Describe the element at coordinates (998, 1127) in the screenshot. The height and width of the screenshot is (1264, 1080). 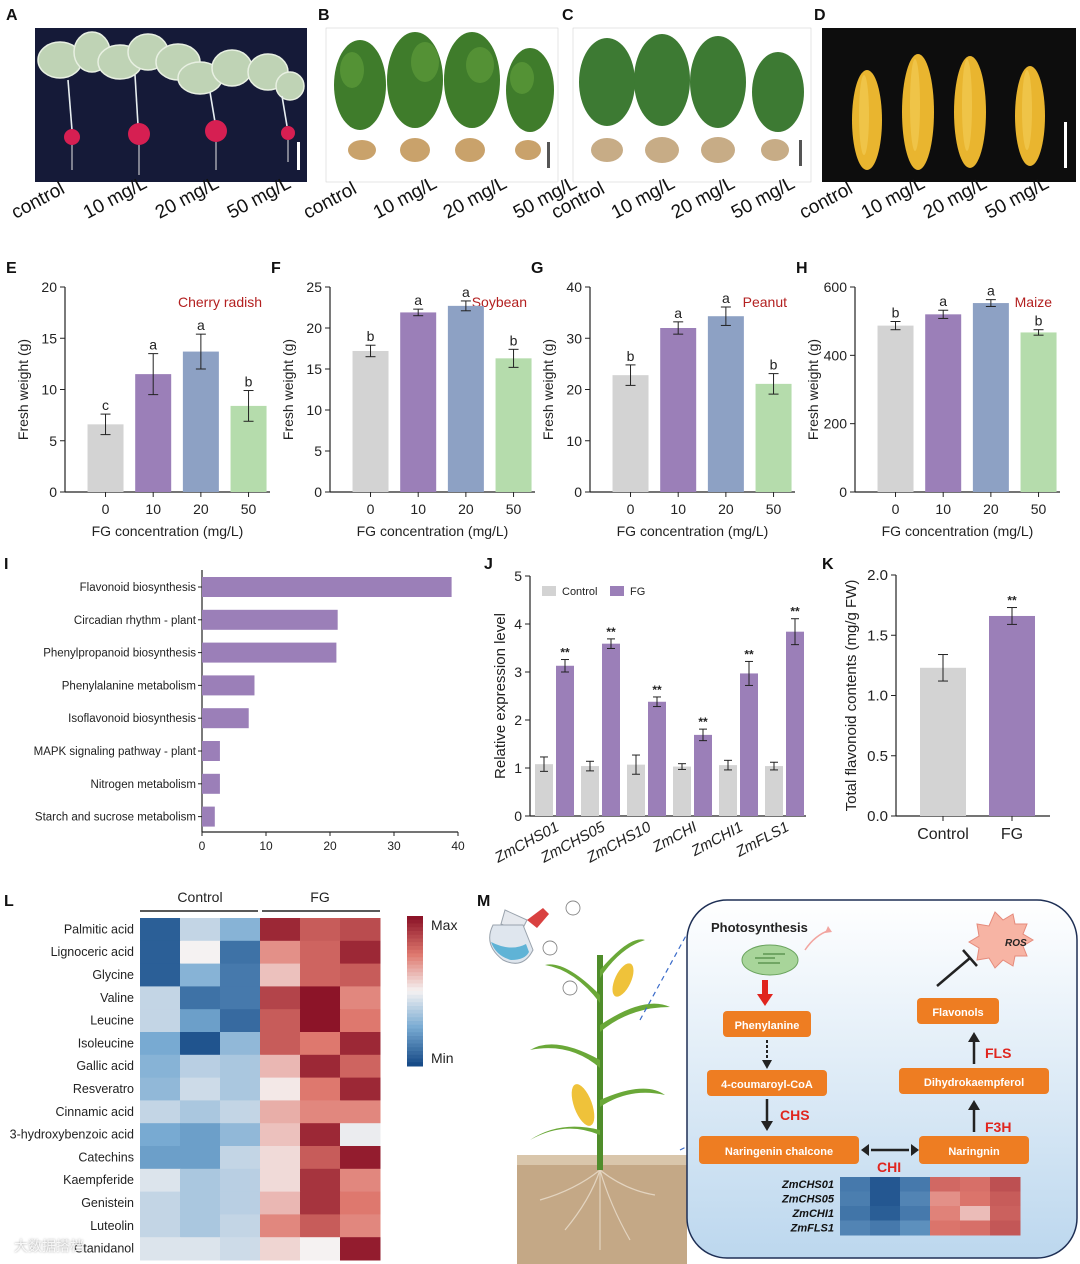
I see `enzyme-f3h: F3H` at that location.